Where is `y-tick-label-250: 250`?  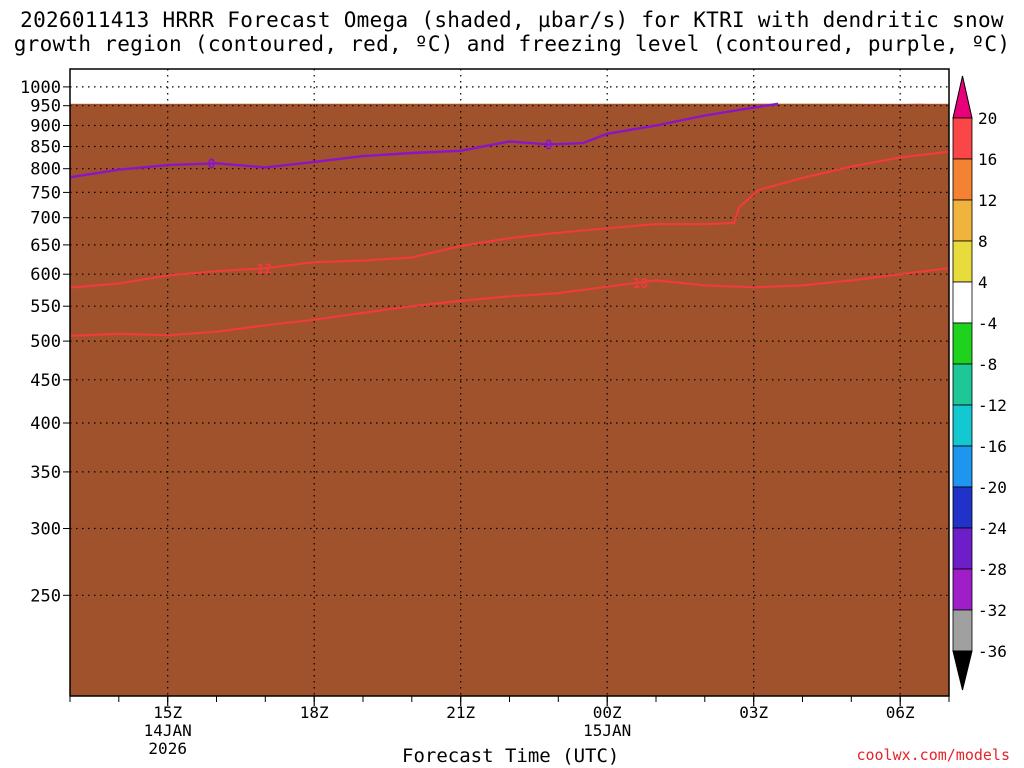 y-tick-label-250: 250 is located at coordinates (45, 596).